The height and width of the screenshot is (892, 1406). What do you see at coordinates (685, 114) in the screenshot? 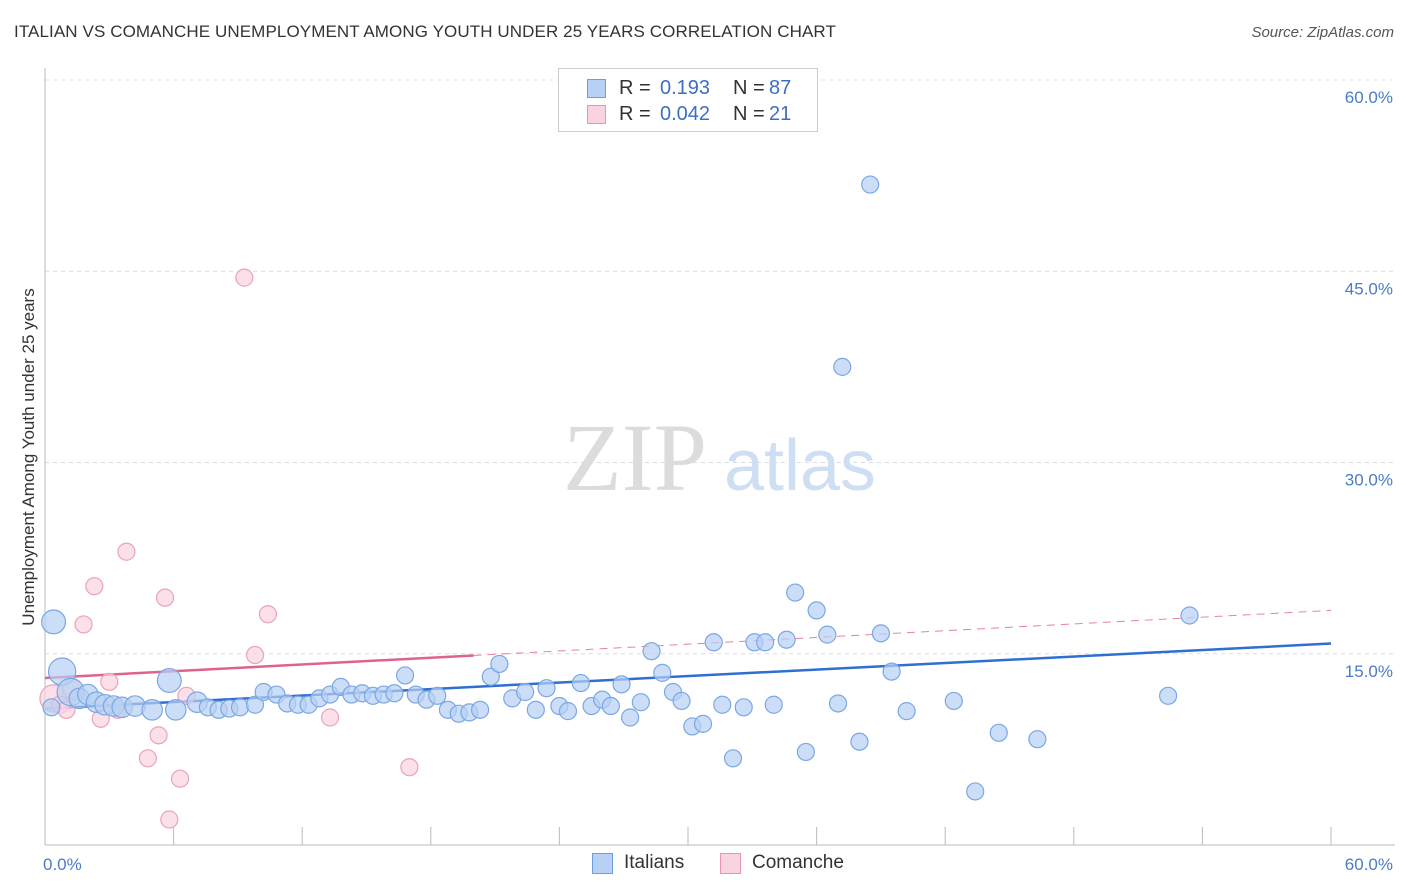
I see `legend-r-value: 0.042` at bounding box center [685, 114].